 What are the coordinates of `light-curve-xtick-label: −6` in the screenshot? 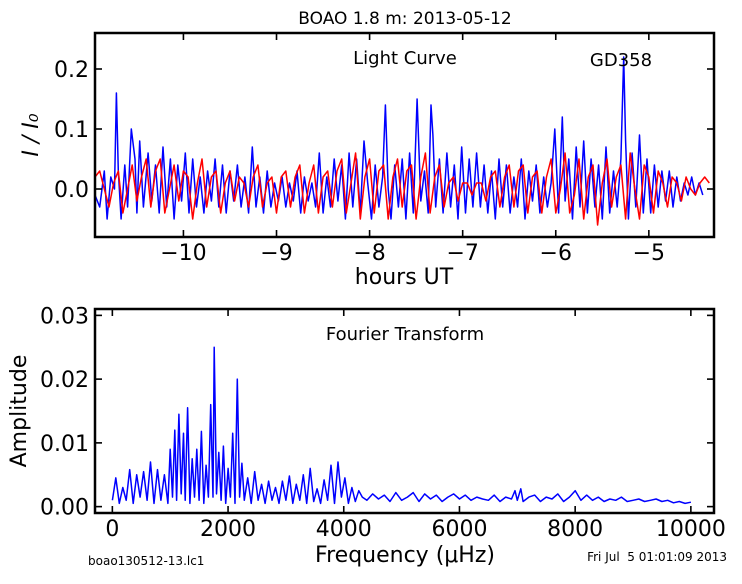 It's located at (556, 253).